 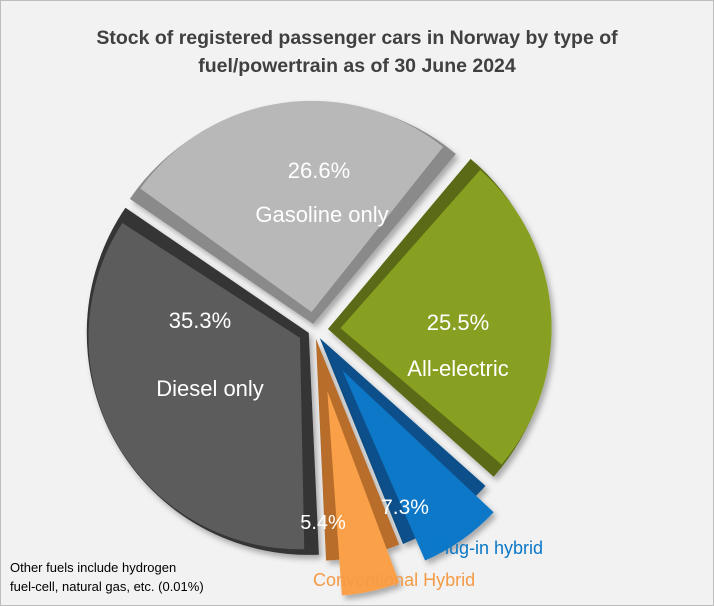 What do you see at coordinates (319, 170) in the screenshot?
I see `label-value-gasoline: 26.6%` at bounding box center [319, 170].